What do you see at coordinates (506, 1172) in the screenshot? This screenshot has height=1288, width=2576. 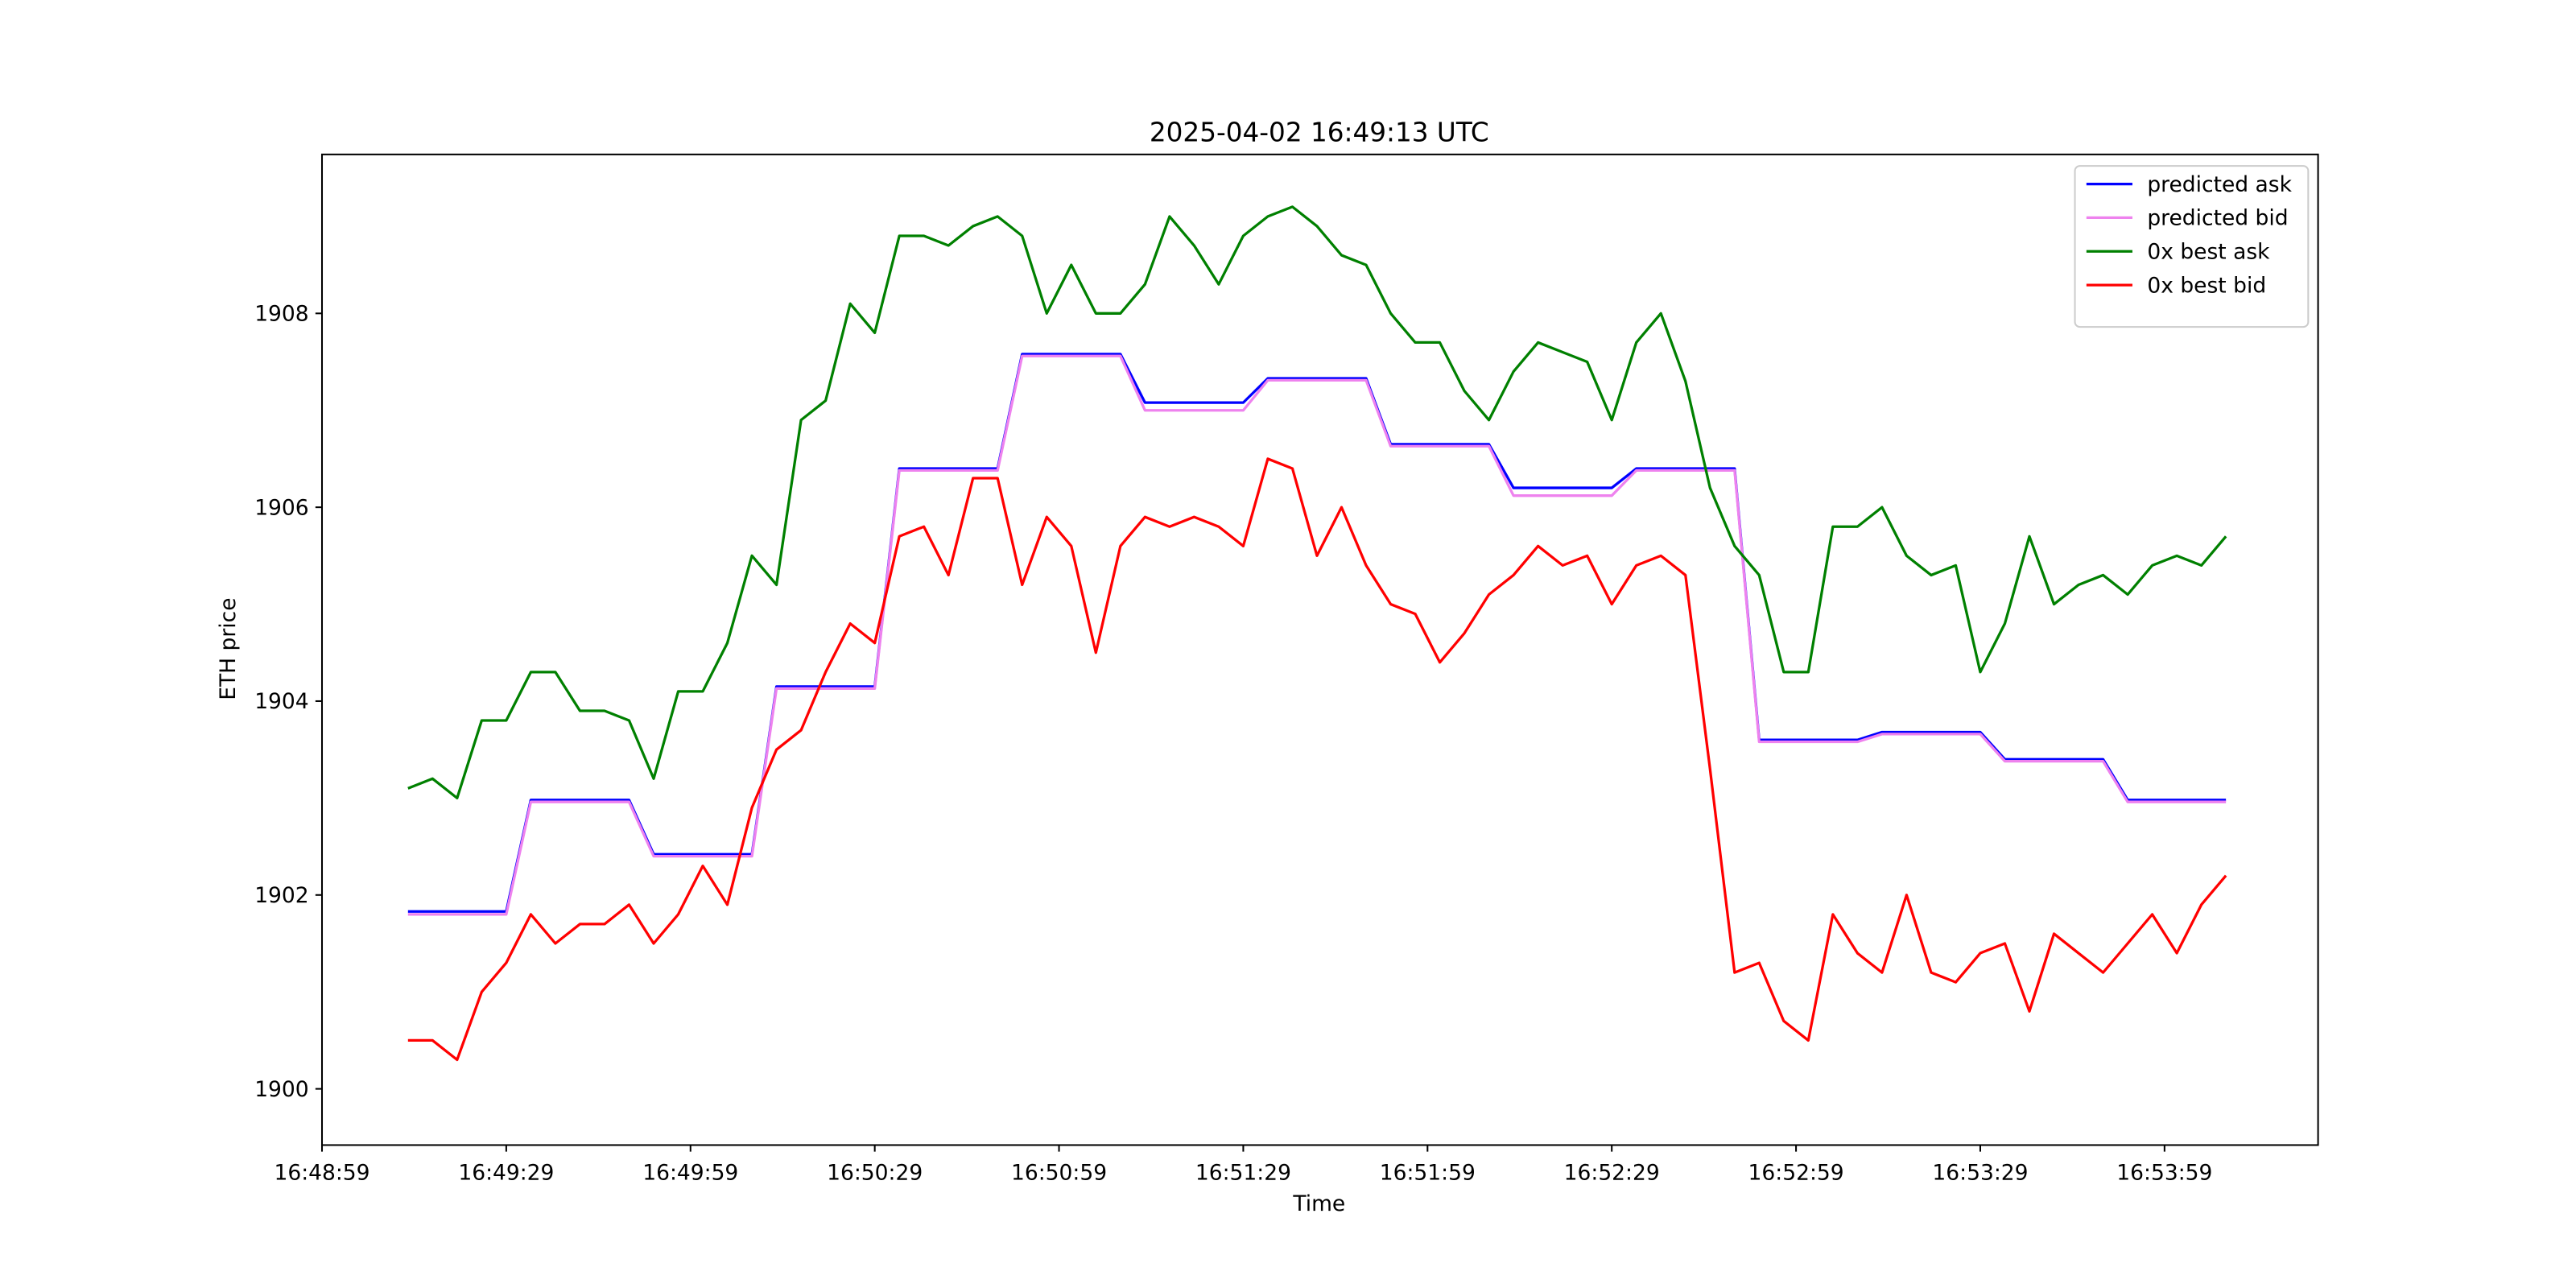 I see `x-tick-label: 16:49:29` at bounding box center [506, 1172].